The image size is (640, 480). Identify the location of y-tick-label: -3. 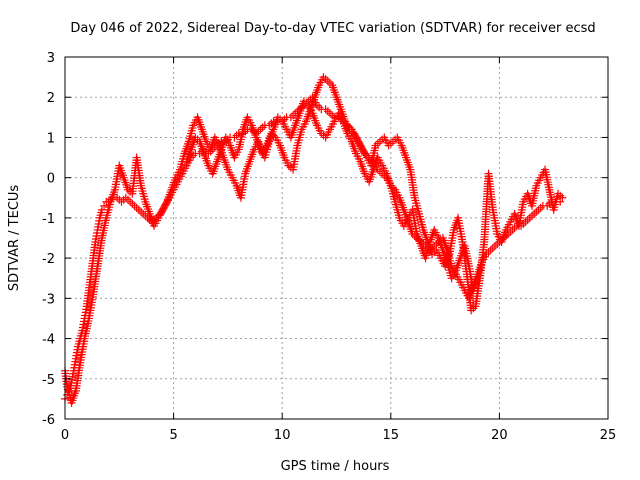
(48, 299).